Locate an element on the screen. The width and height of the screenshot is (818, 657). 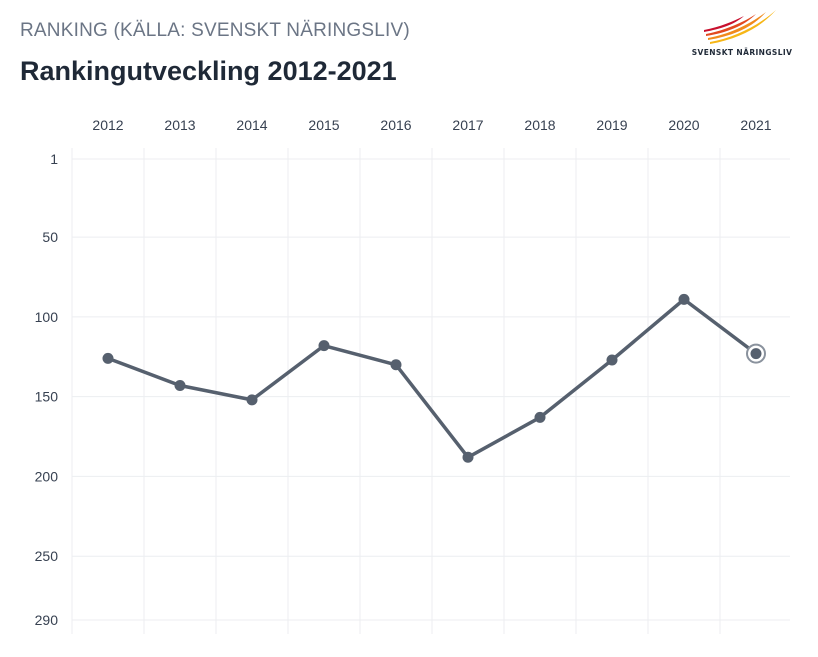
chart-subtitle: RANKING (KÄLLA: SVENSKT NÄRINGSLIV) is located at coordinates (215, 30).